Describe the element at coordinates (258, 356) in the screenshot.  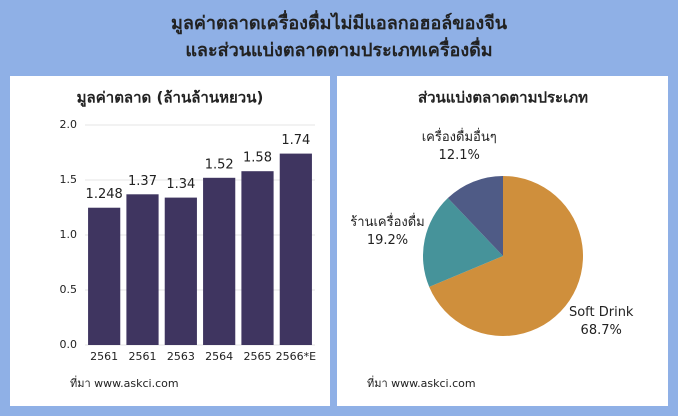
I see `x-tick-label: 2565` at that location.